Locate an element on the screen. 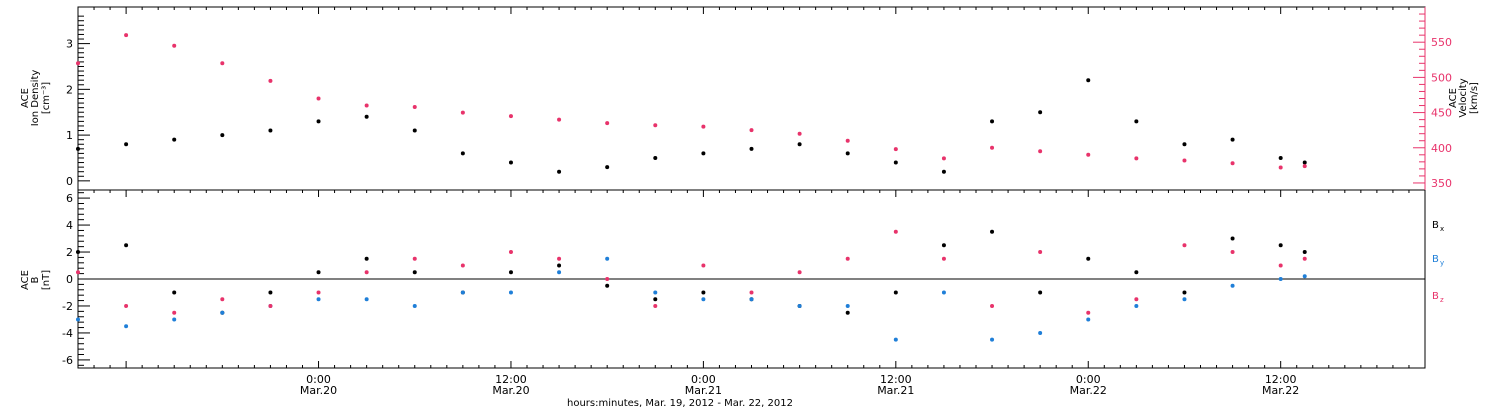  legend-bx: B x is located at coordinates (1438, 226).